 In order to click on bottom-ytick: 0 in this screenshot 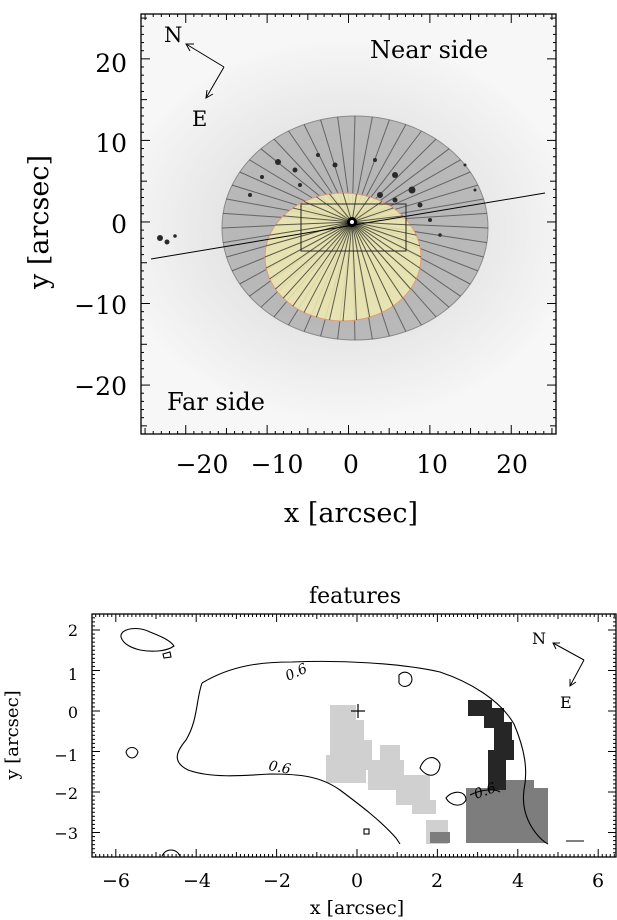, I will do `click(73, 712)`.